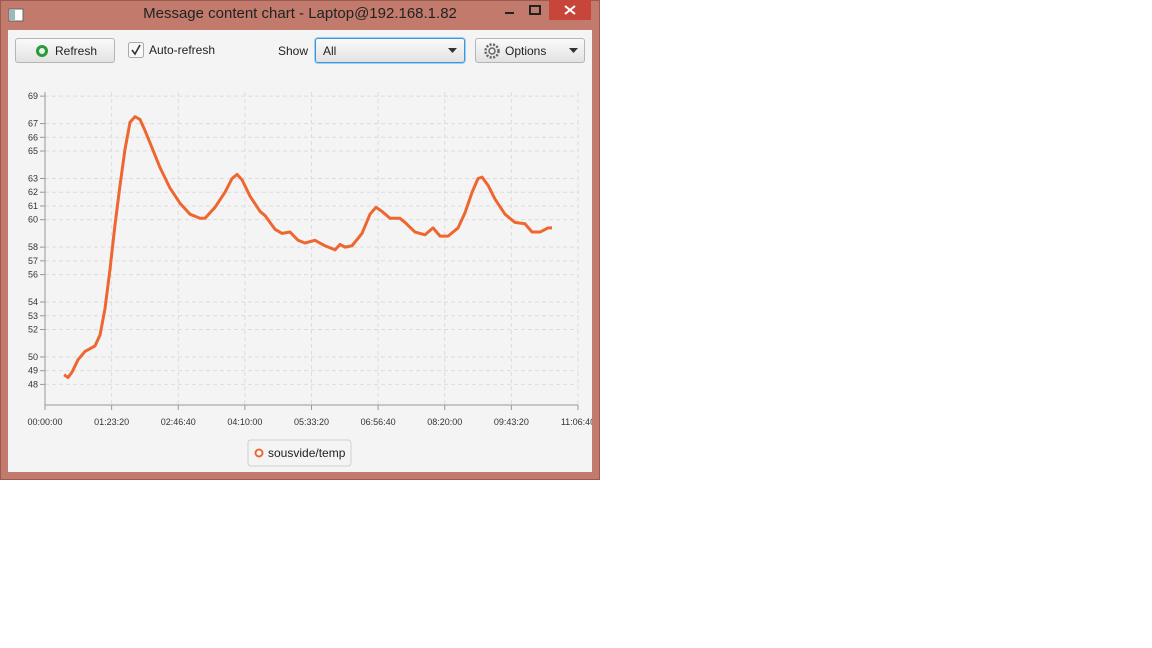  What do you see at coordinates (33, 96) in the screenshot?
I see `y-tick-label: 69` at bounding box center [33, 96].